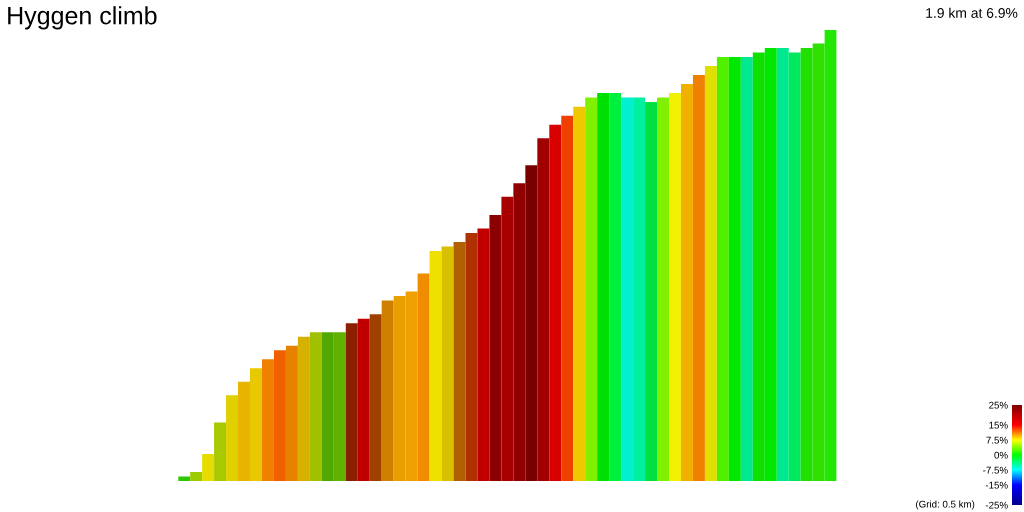 Image resolution: width=1024 pixels, height=512 pixels. Describe the element at coordinates (995, 470) in the screenshot. I see `color-bar-label: -7.5%` at that location.